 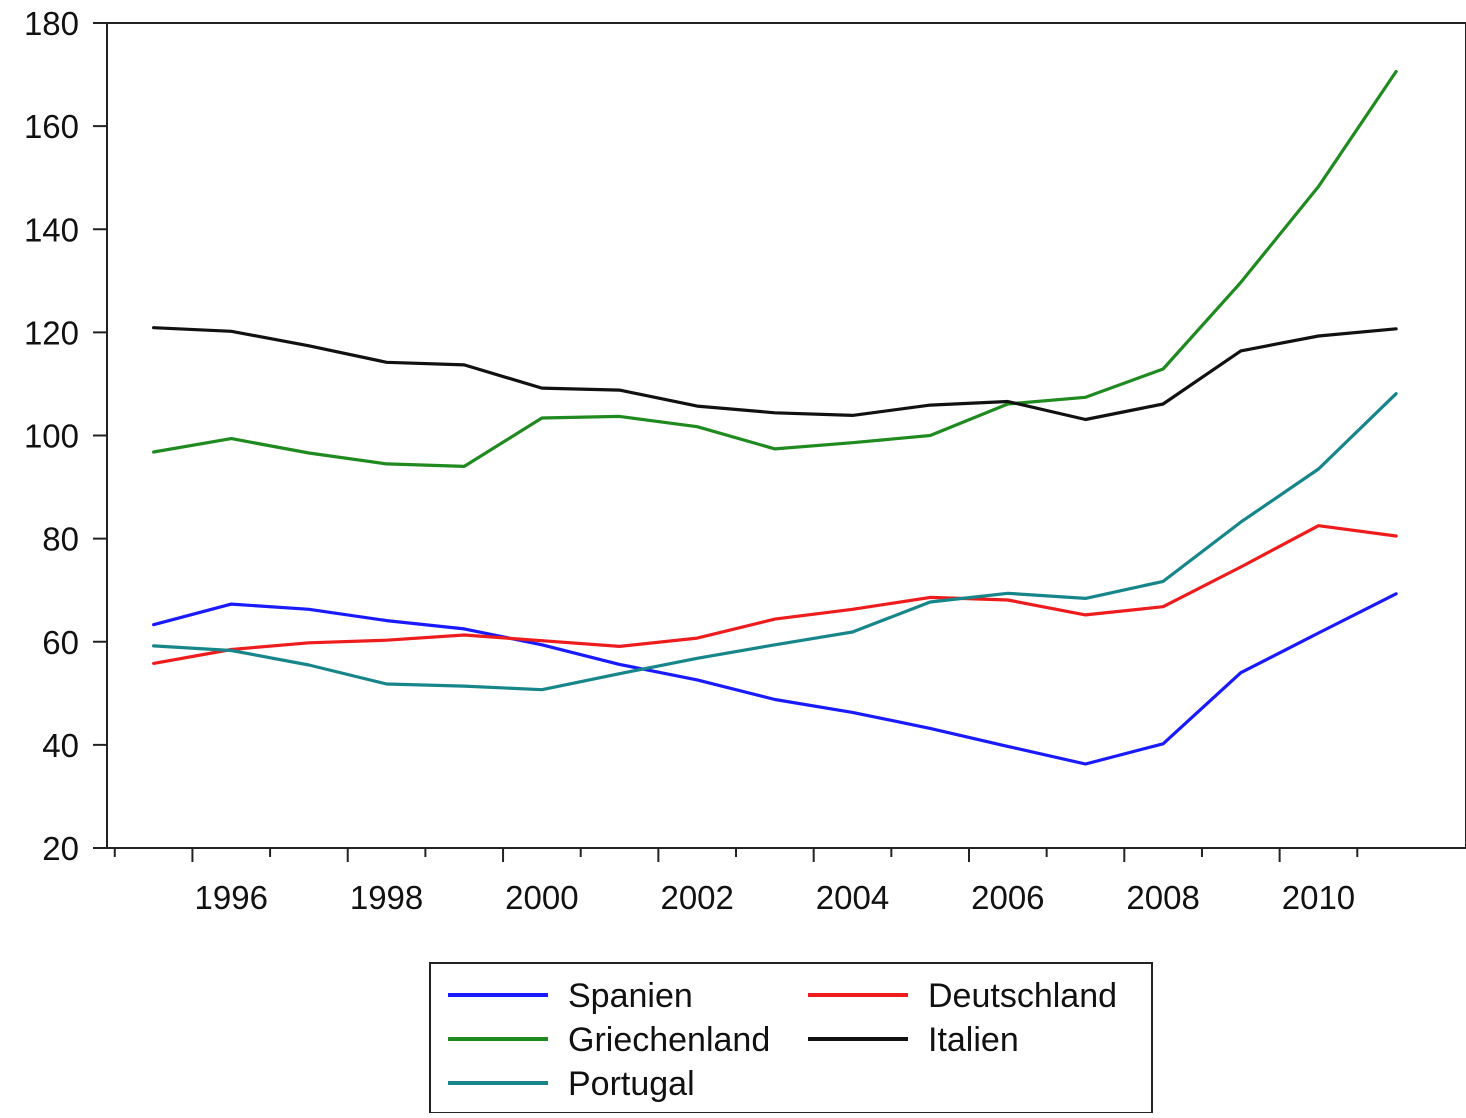 I want to click on y-tick-label: 140, so click(x=51, y=229).